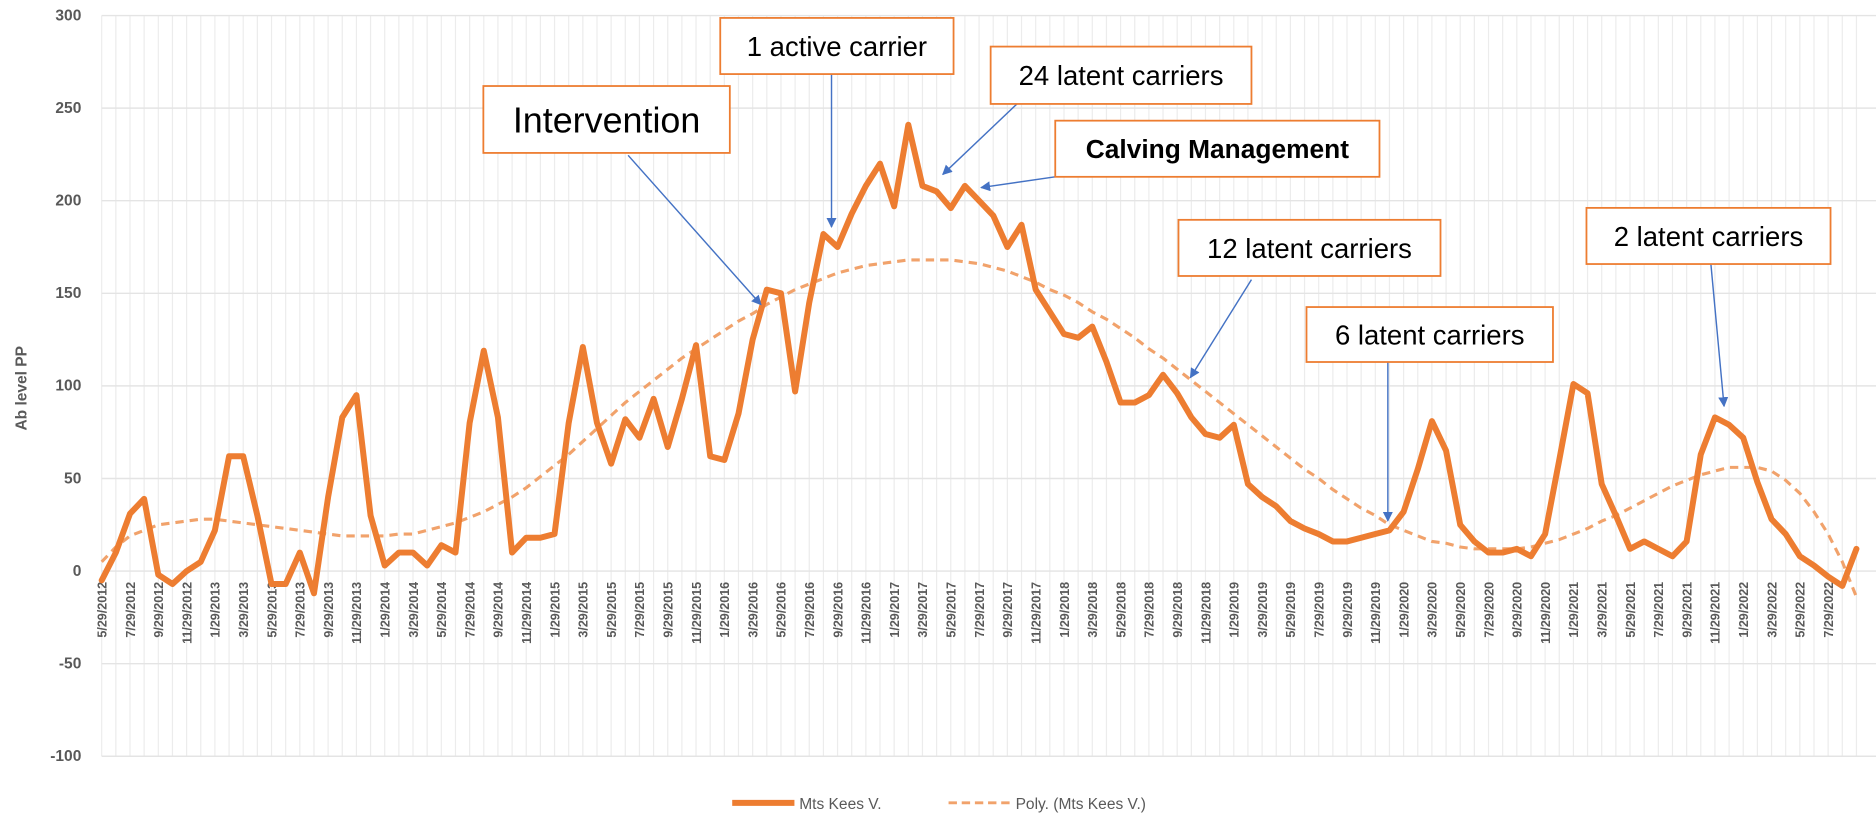  I want to click on legend-item: Mts Kees V., so click(807, 804).